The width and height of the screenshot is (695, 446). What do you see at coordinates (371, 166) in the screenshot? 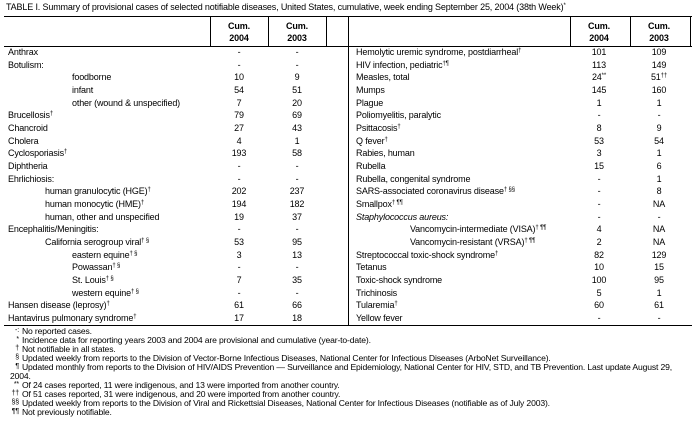
I see `row-label: Rubella` at bounding box center [371, 166].